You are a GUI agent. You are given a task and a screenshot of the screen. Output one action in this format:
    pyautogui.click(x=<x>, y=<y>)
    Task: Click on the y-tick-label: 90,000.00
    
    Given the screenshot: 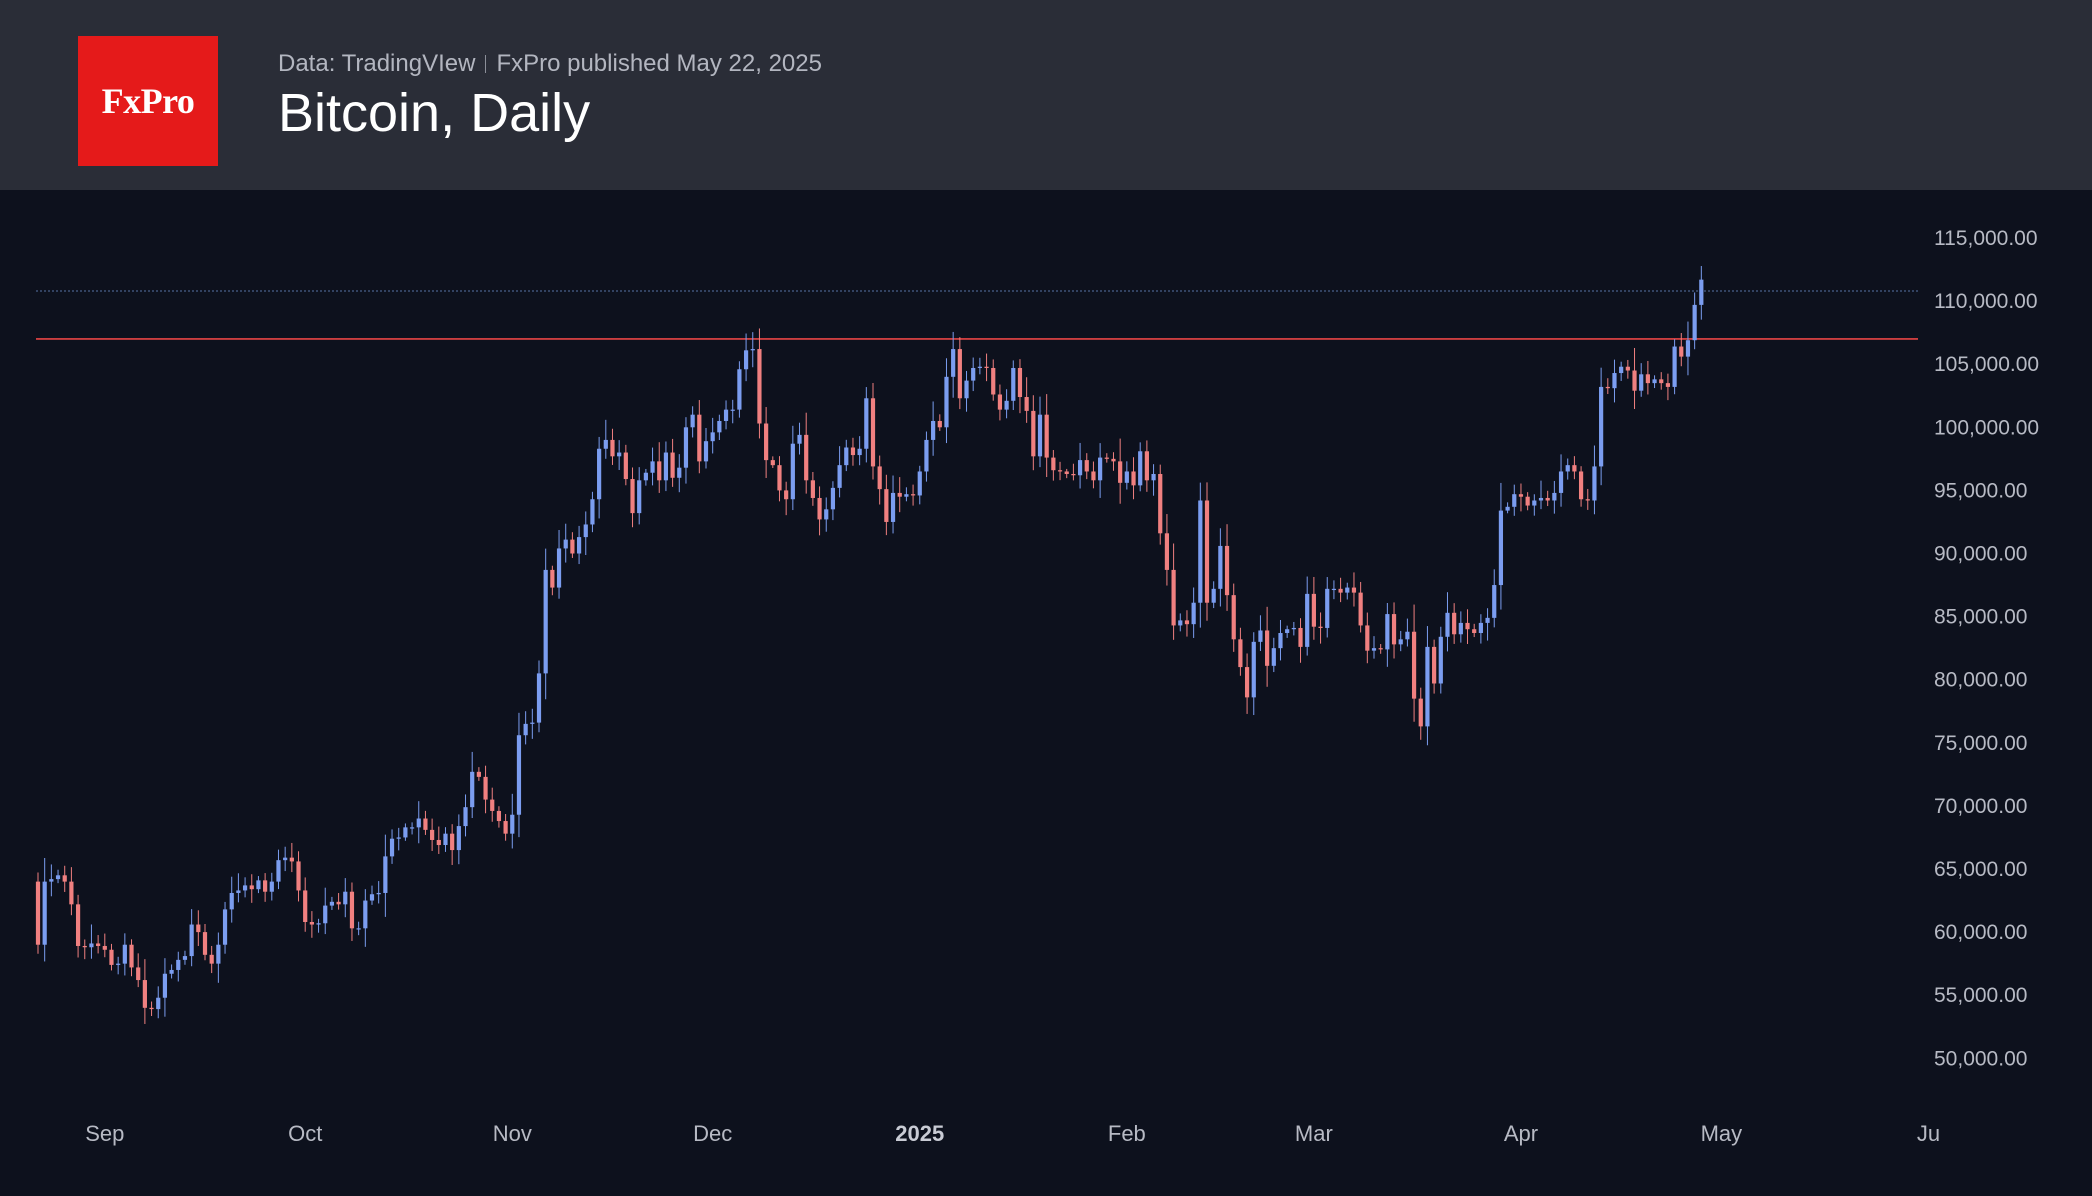 What is the action you would take?
    pyautogui.click(x=1980, y=554)
    